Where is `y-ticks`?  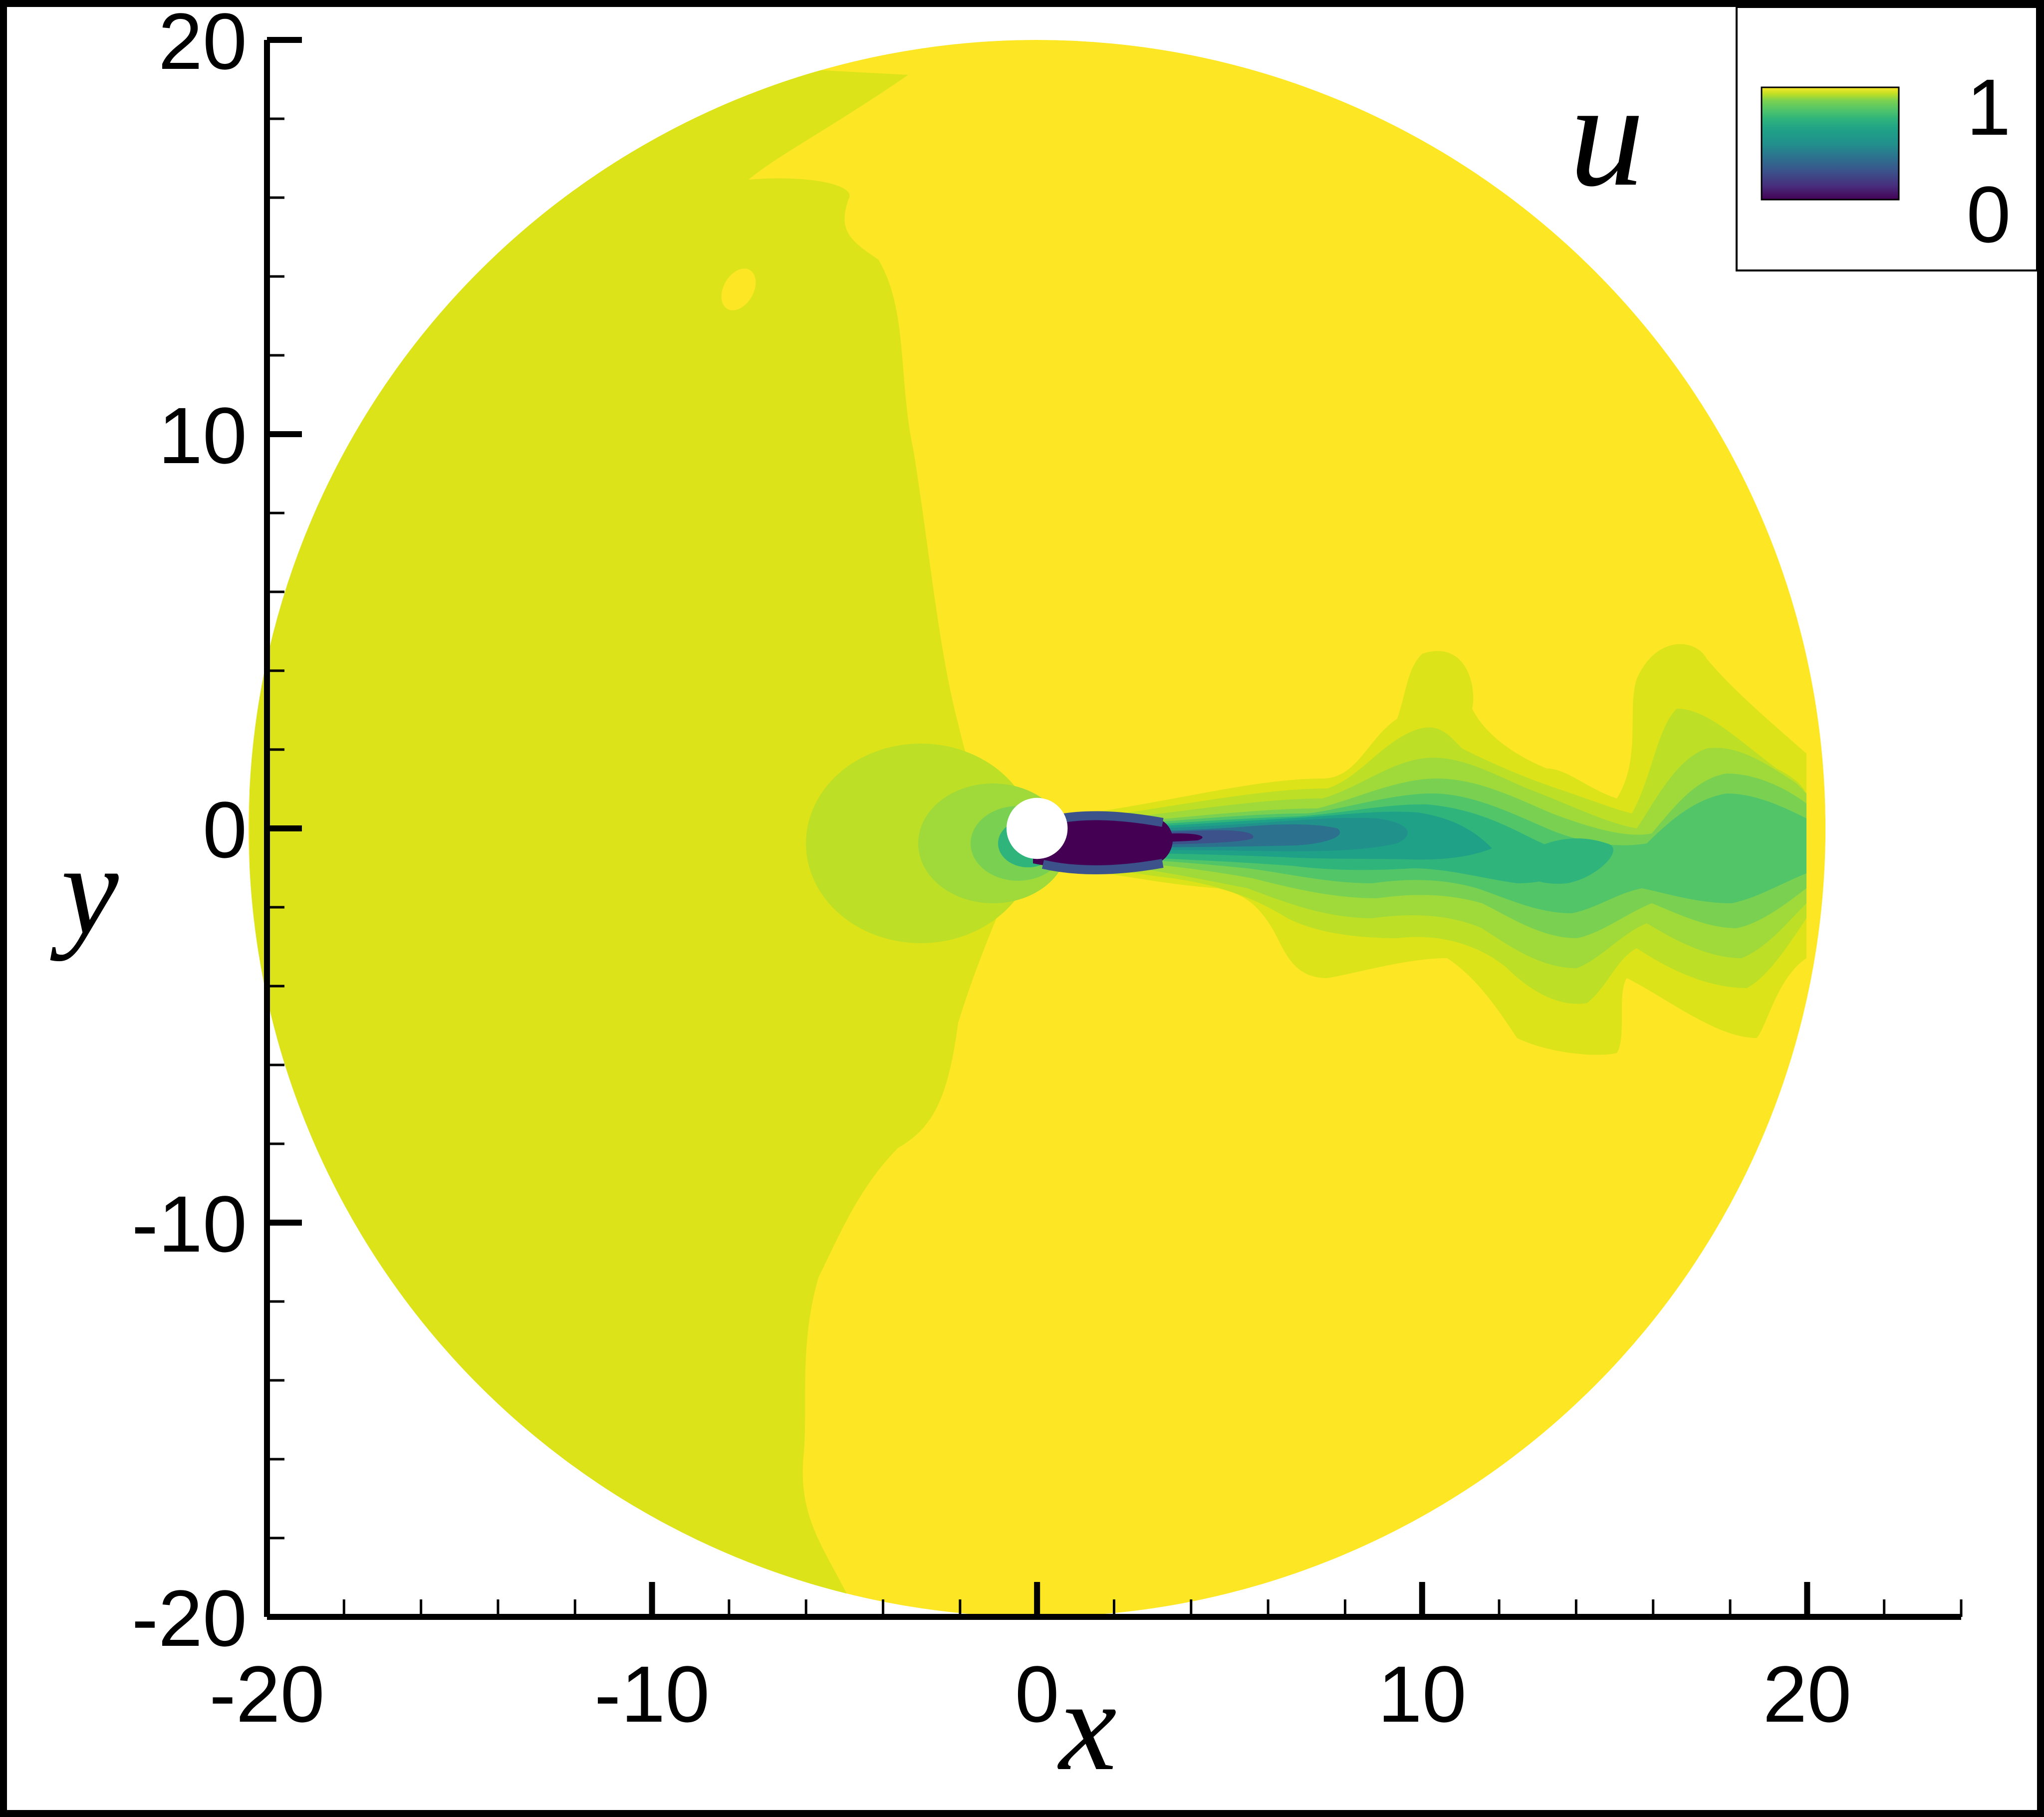 y-ticks is located at coordinates (284, 828).